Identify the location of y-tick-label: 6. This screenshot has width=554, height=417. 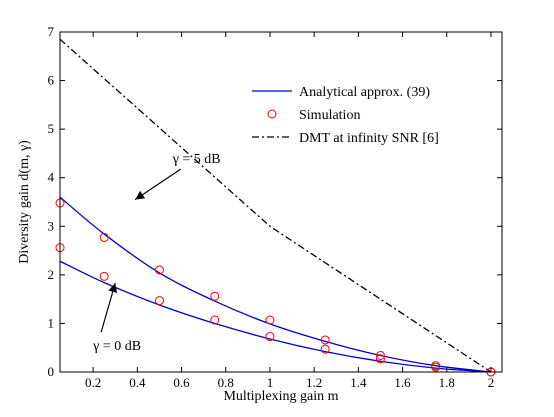
(51, 80).